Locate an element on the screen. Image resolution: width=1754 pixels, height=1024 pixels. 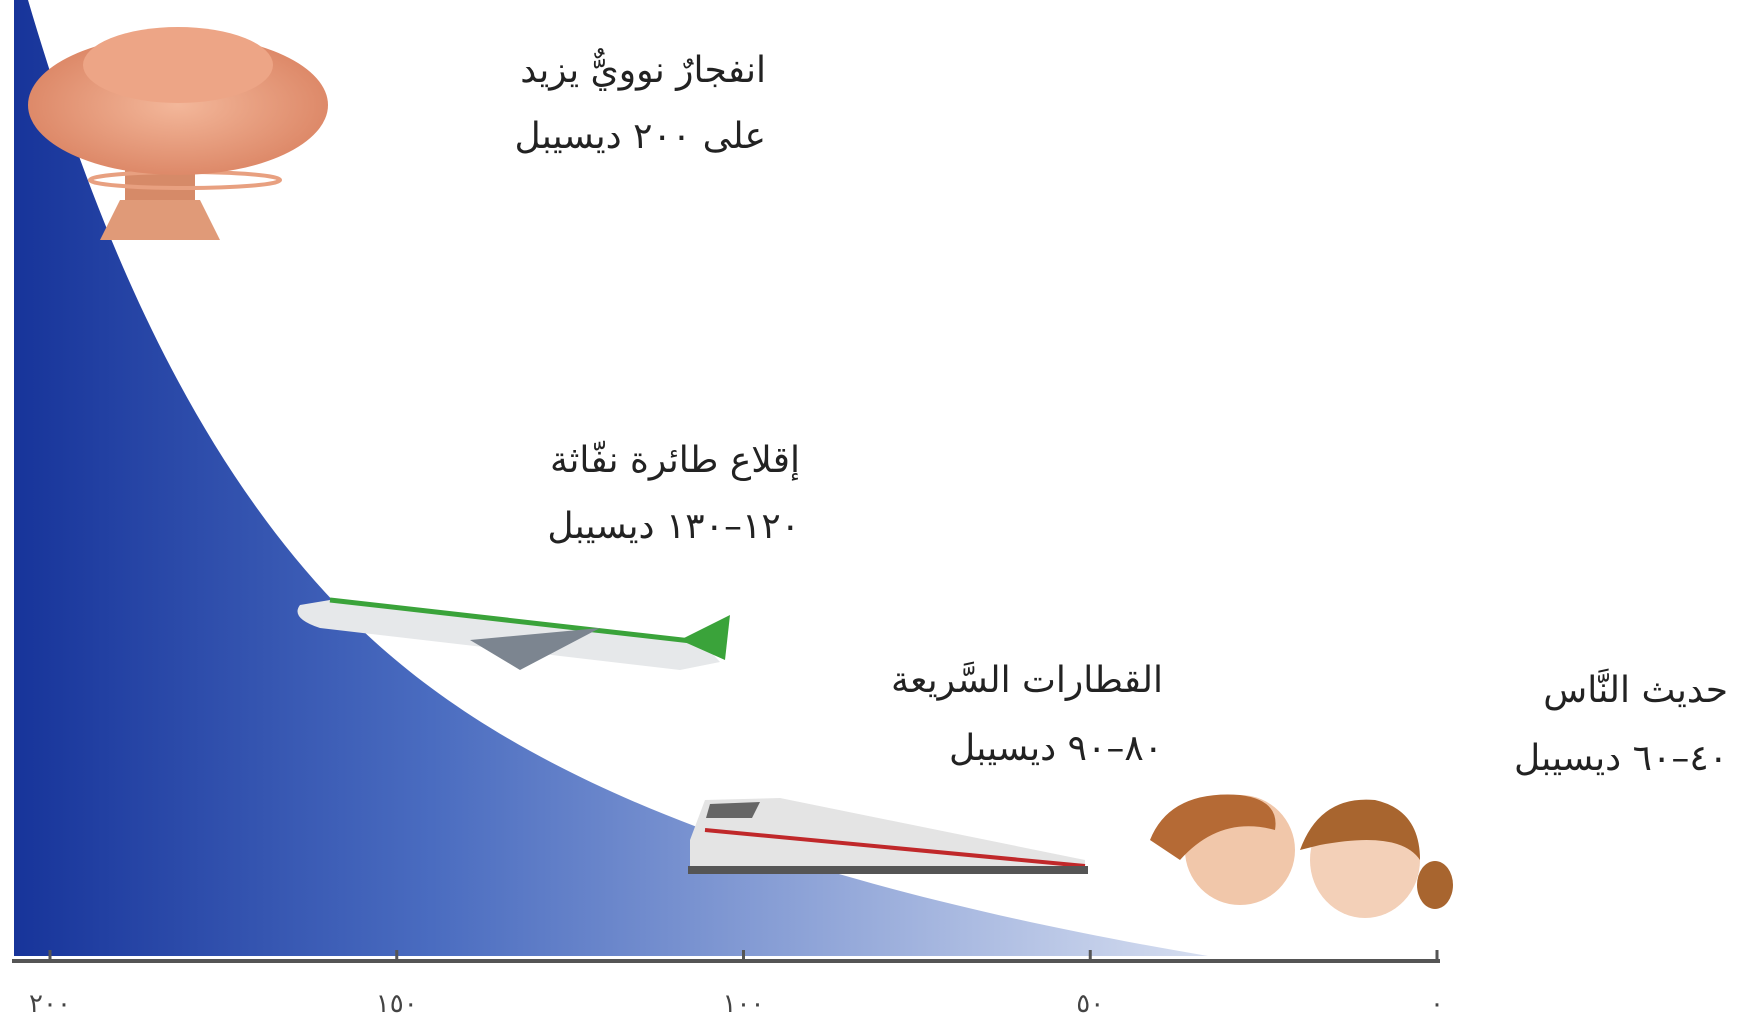
x-tick-label: ٢٠٠ is located at coordinates (50, 1004).